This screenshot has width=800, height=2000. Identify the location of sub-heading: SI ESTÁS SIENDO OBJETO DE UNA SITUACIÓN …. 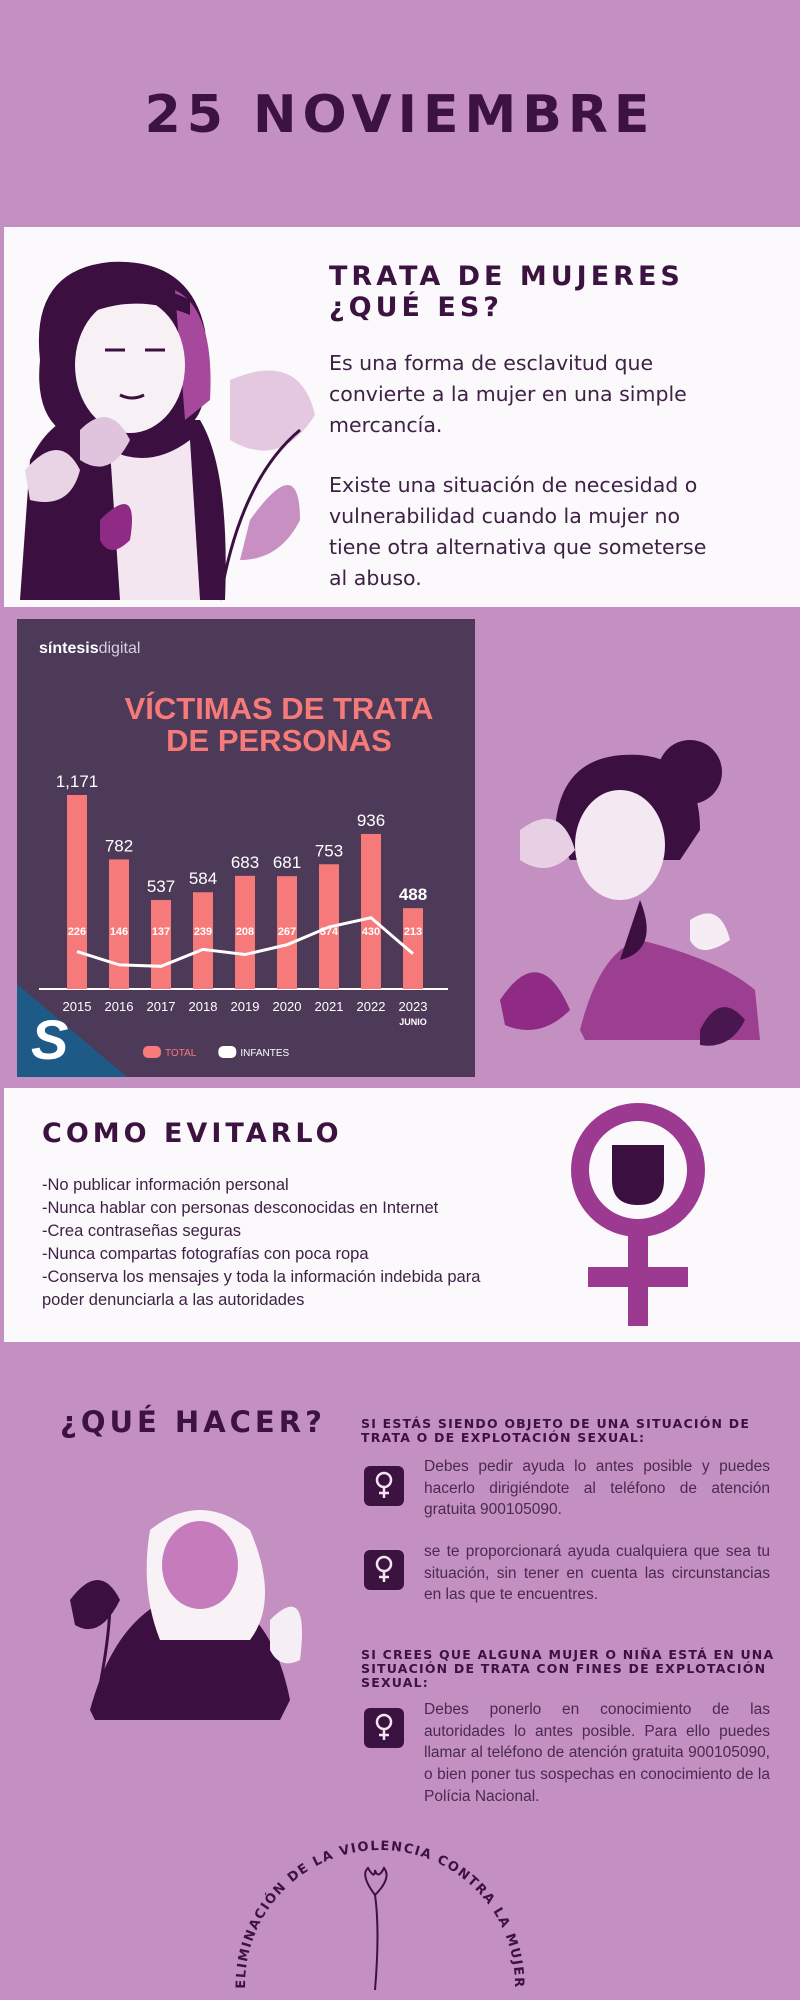
(556, 1430).